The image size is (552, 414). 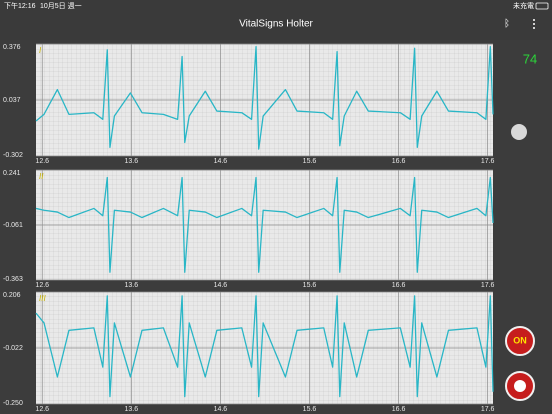 I want to click on top-bar, so click(x=276, y=20).